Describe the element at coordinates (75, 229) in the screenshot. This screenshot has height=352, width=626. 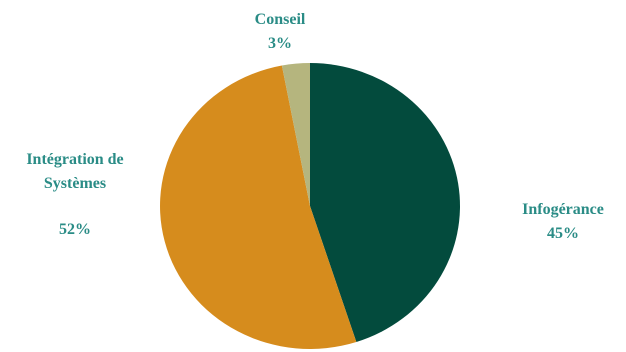
I see `slice-label-integration-value: 52%` at that location.